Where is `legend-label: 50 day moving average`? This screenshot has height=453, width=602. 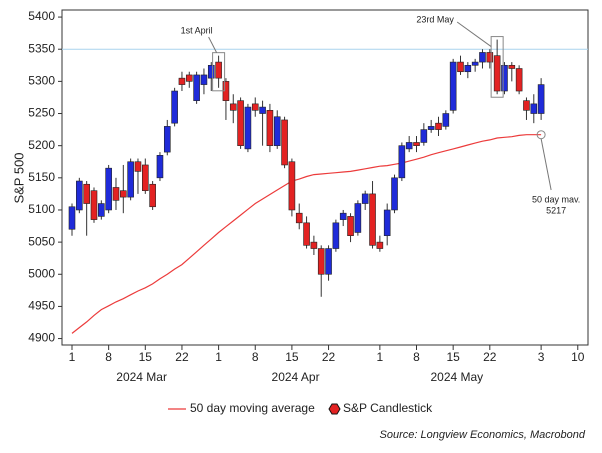 legend-label: 50 day moving average is located at coordinates (252, 408).